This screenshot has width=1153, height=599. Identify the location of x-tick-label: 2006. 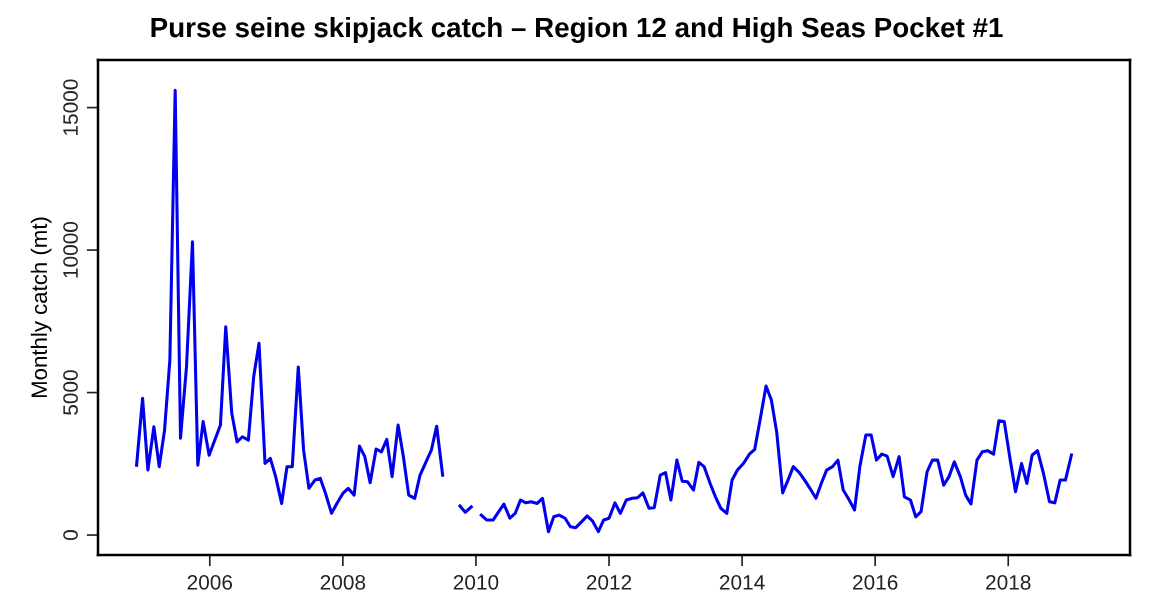
(210, 582).